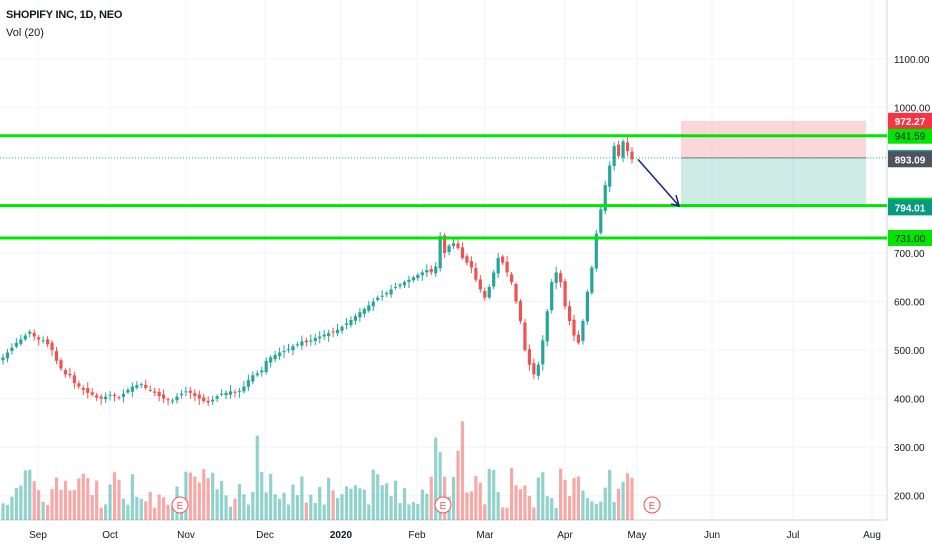 The image size is (932, 550). What do you see at coordinates (773, 139) in the screenshot?
I see `stop-loss-zone` at bounding box center [773, 139].